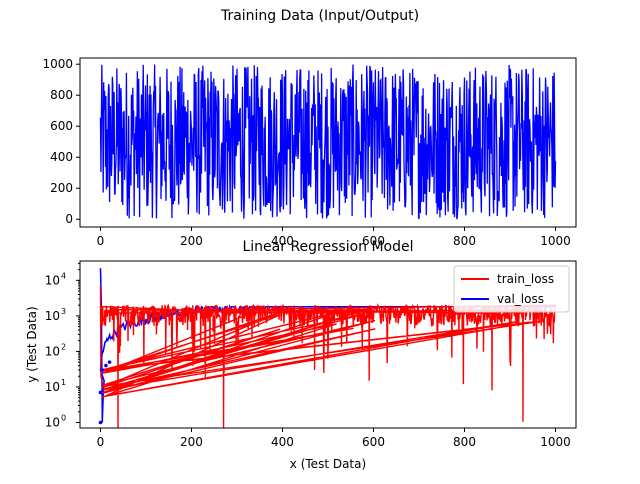 This screenshot has height=484, width=640. Describe the element at coordinates (63, 417) in the screenshot. I see `y-tick-exponent: 0` at that location.